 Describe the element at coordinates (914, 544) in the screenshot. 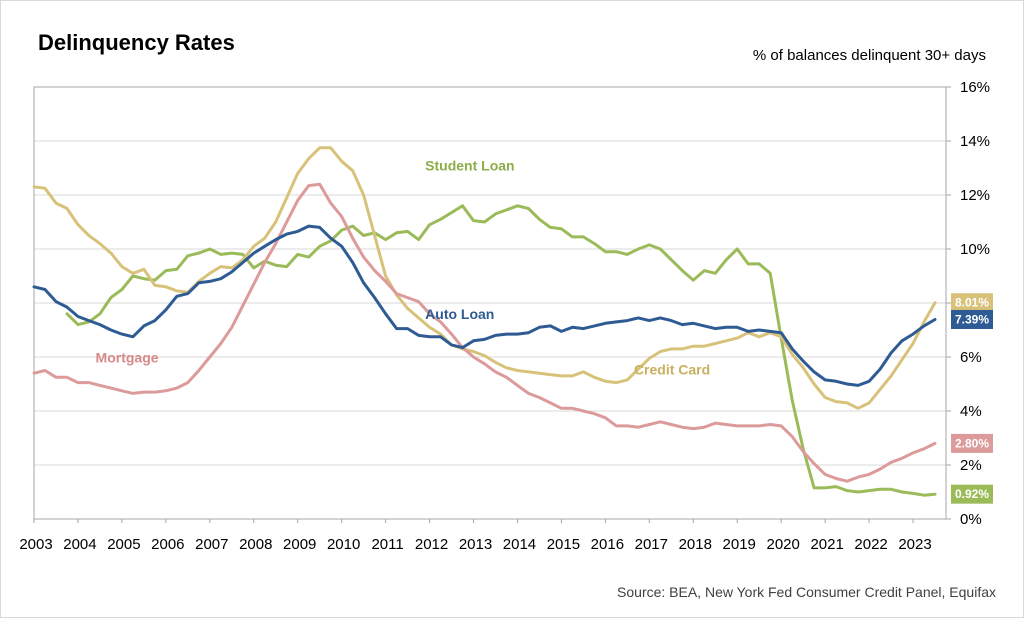

I see `x-tick-label: 2023` at that location.